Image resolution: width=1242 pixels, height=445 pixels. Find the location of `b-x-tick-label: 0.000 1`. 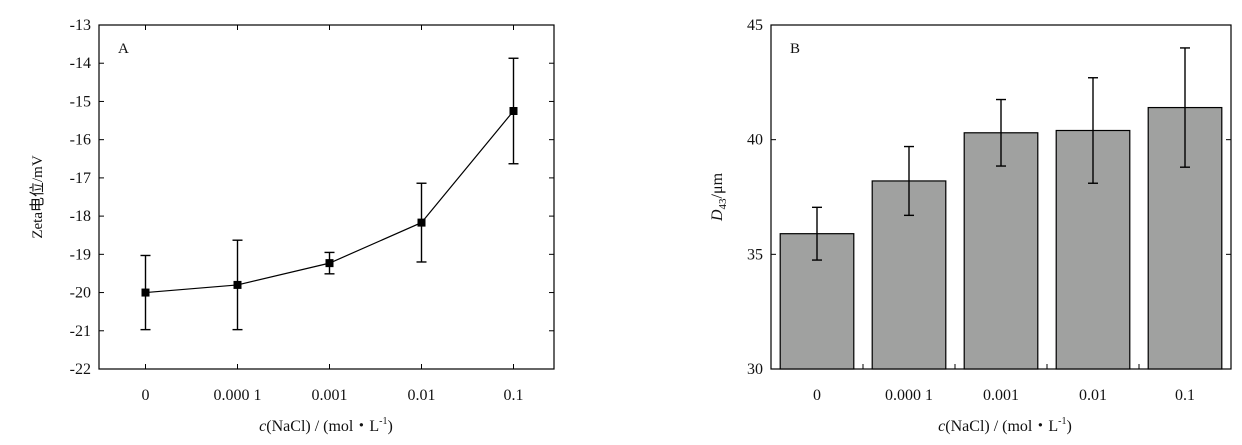

b-x-tick-label: 0.000 1 is located at coordinates (909, 395).